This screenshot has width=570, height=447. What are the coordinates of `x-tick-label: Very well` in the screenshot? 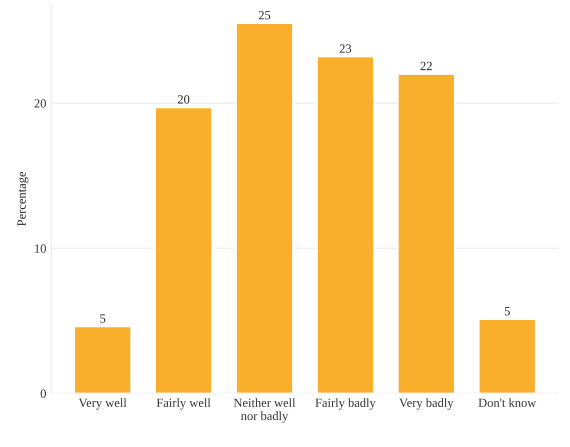 It's located at (102, 404).